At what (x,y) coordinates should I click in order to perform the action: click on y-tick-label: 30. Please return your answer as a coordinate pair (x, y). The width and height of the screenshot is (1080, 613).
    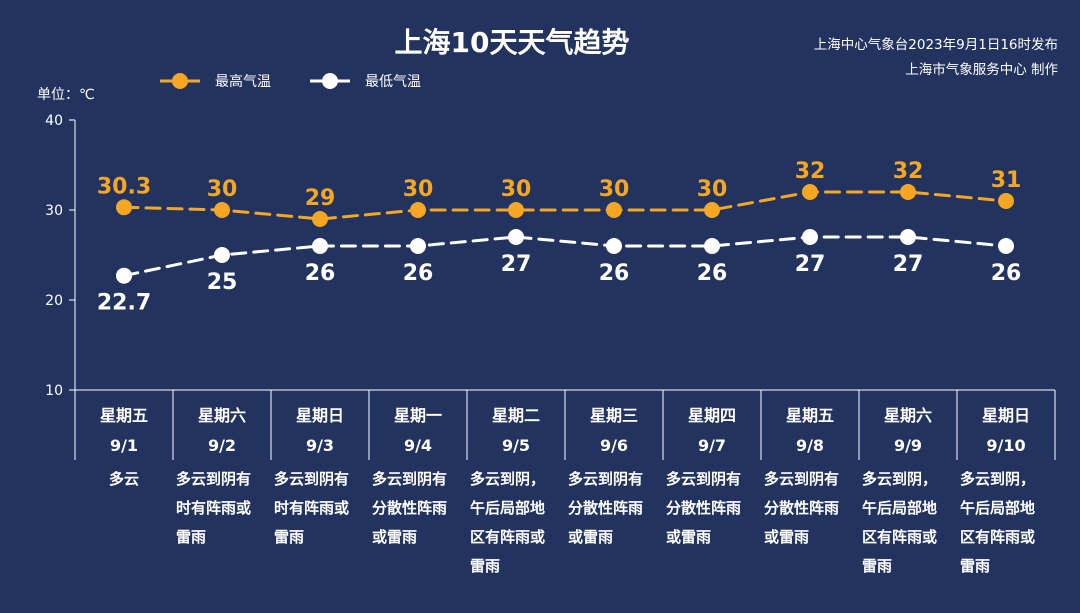
    Looking at the image, I should click on (54, 211).